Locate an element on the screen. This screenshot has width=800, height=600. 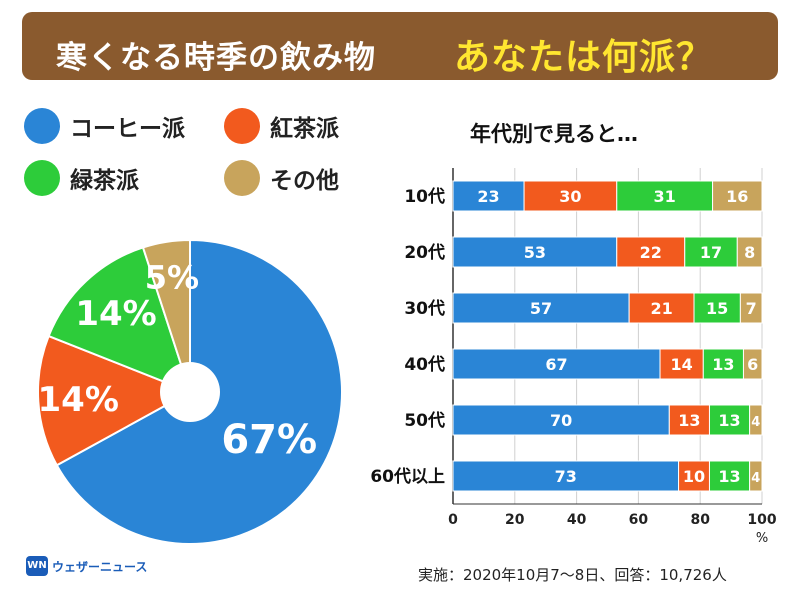
bar-data-label: 15 is located at coordinates (717, 308).